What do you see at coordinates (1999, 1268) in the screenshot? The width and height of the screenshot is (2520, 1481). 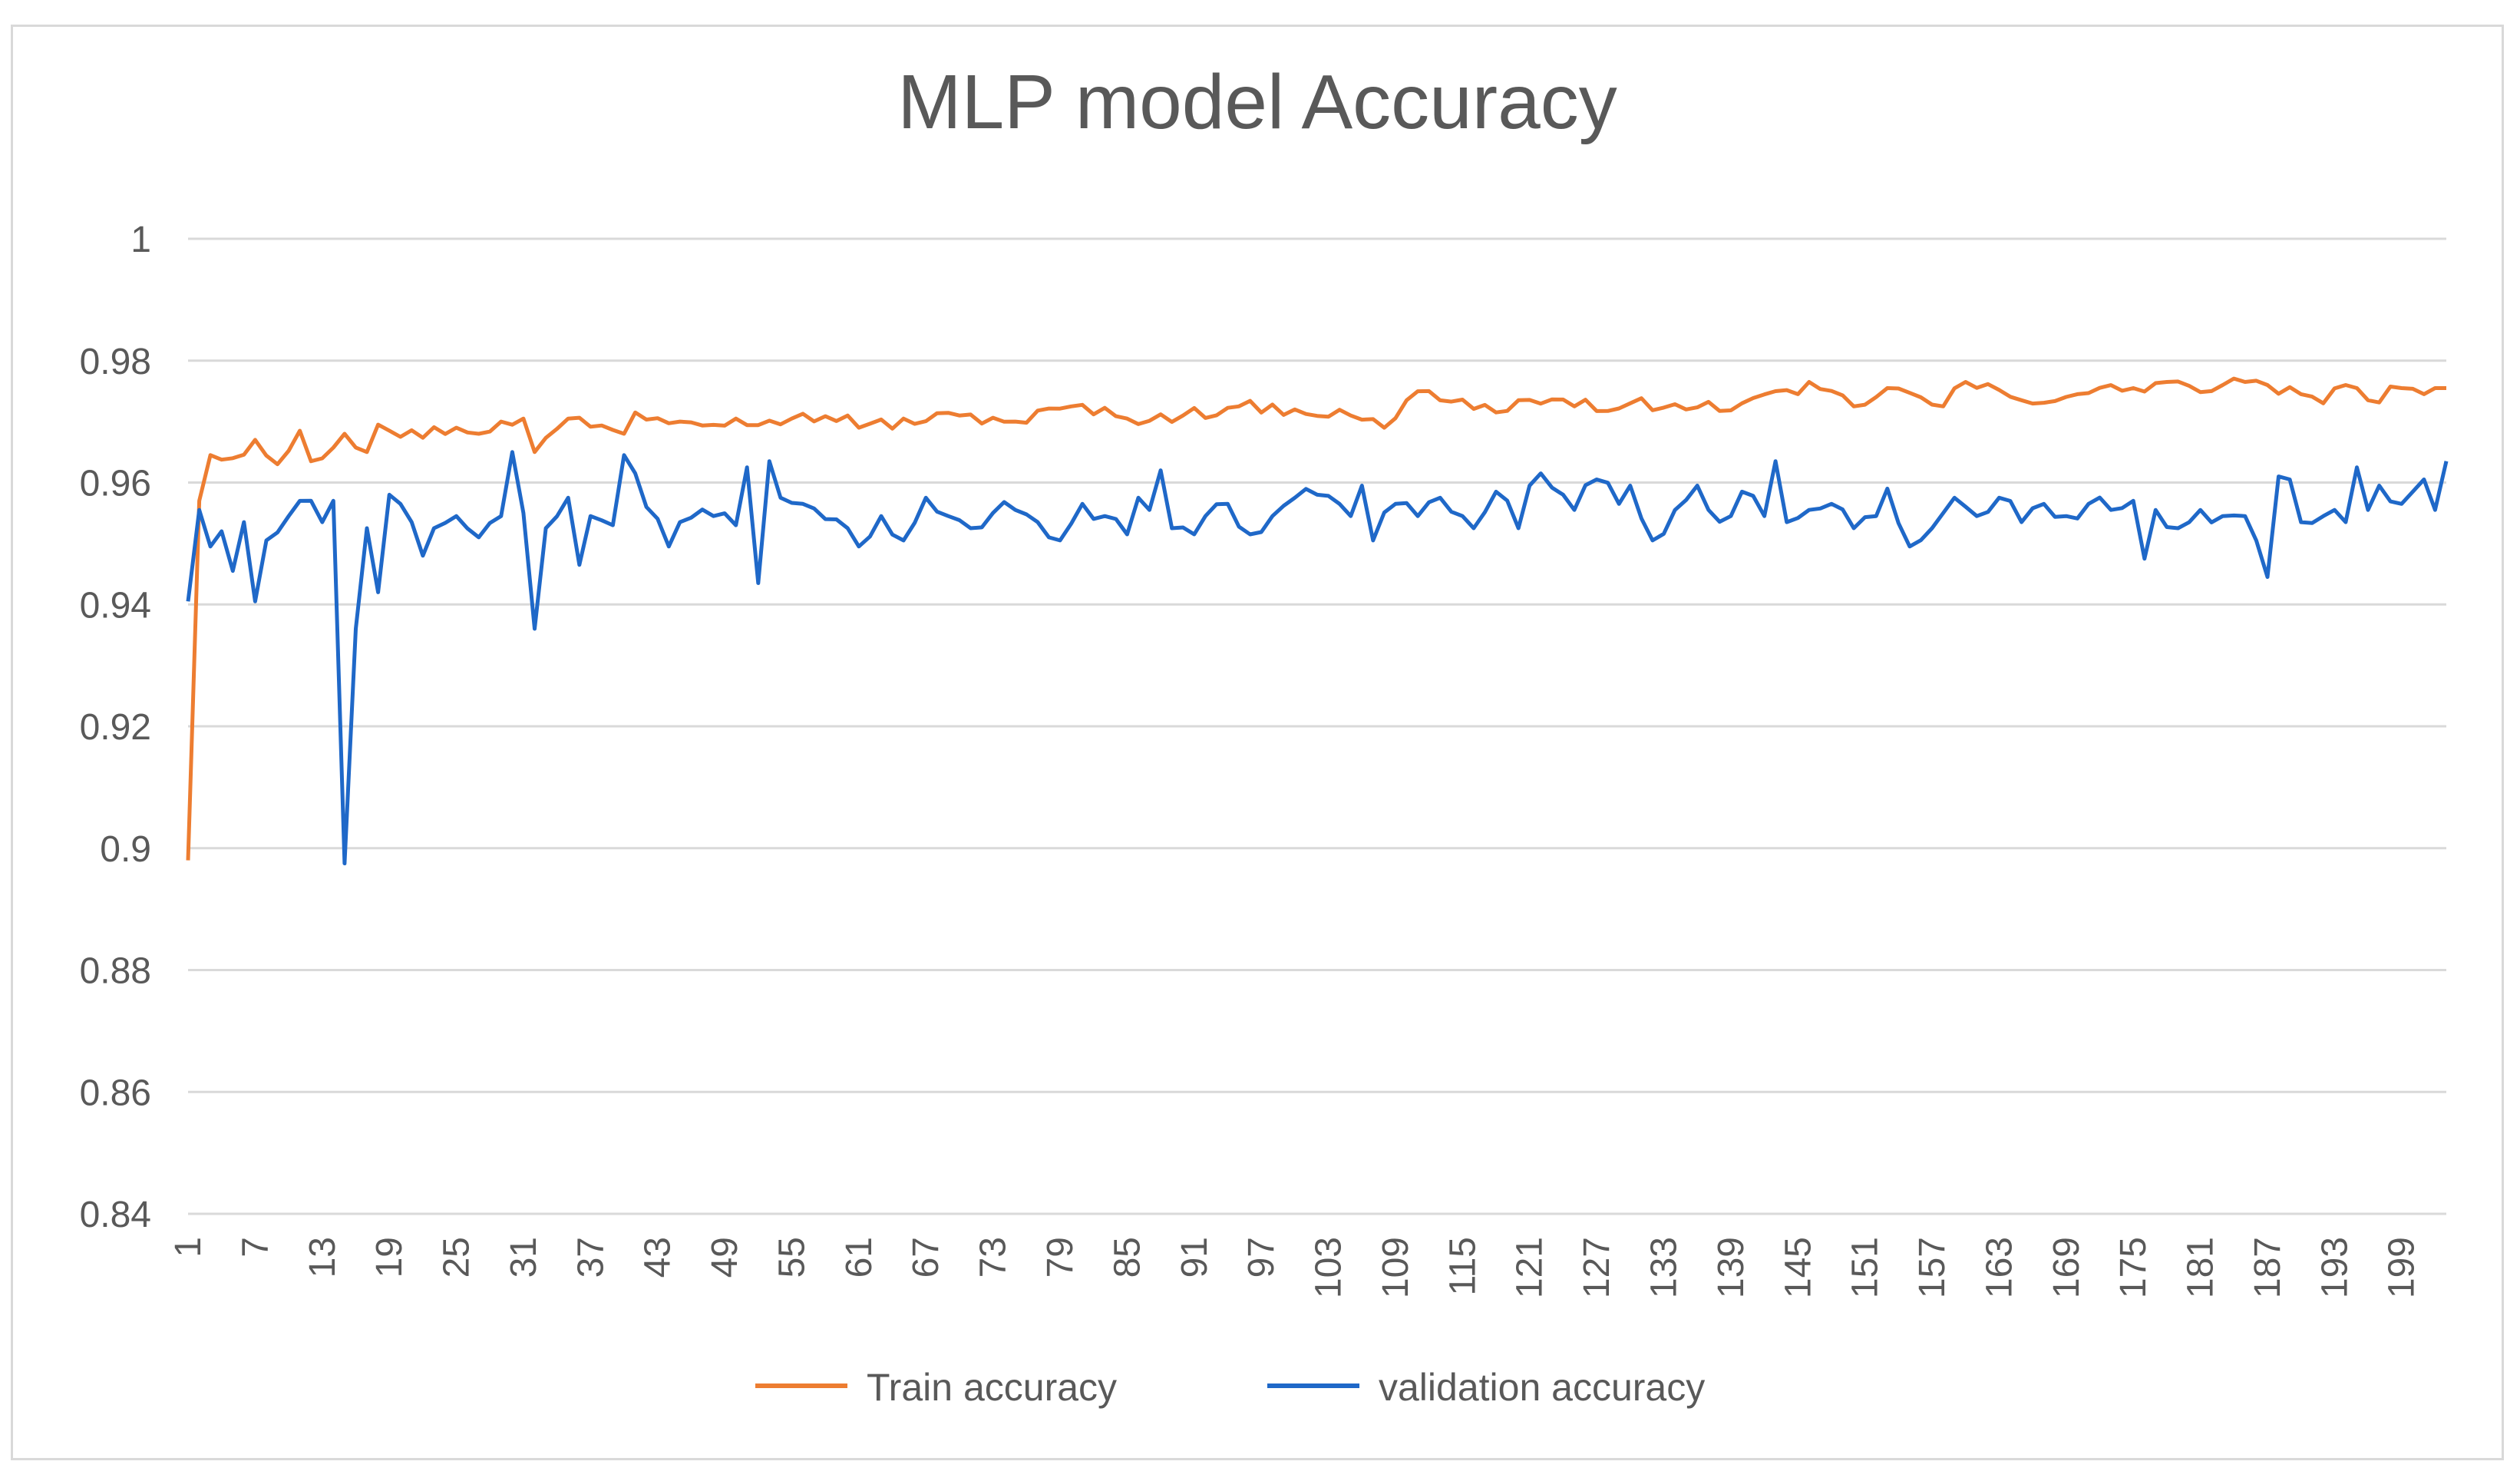 I see `x-tick-label: 163` at bounding box center [1999, 1268].